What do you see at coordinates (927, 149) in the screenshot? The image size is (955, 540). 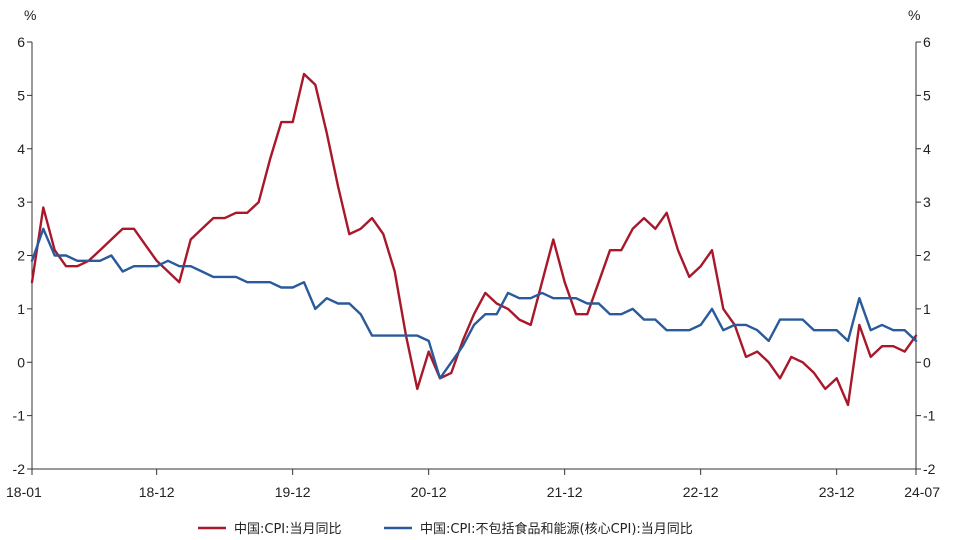 I see `right-y-tick-label: 4` at bounding box center [927, 149].